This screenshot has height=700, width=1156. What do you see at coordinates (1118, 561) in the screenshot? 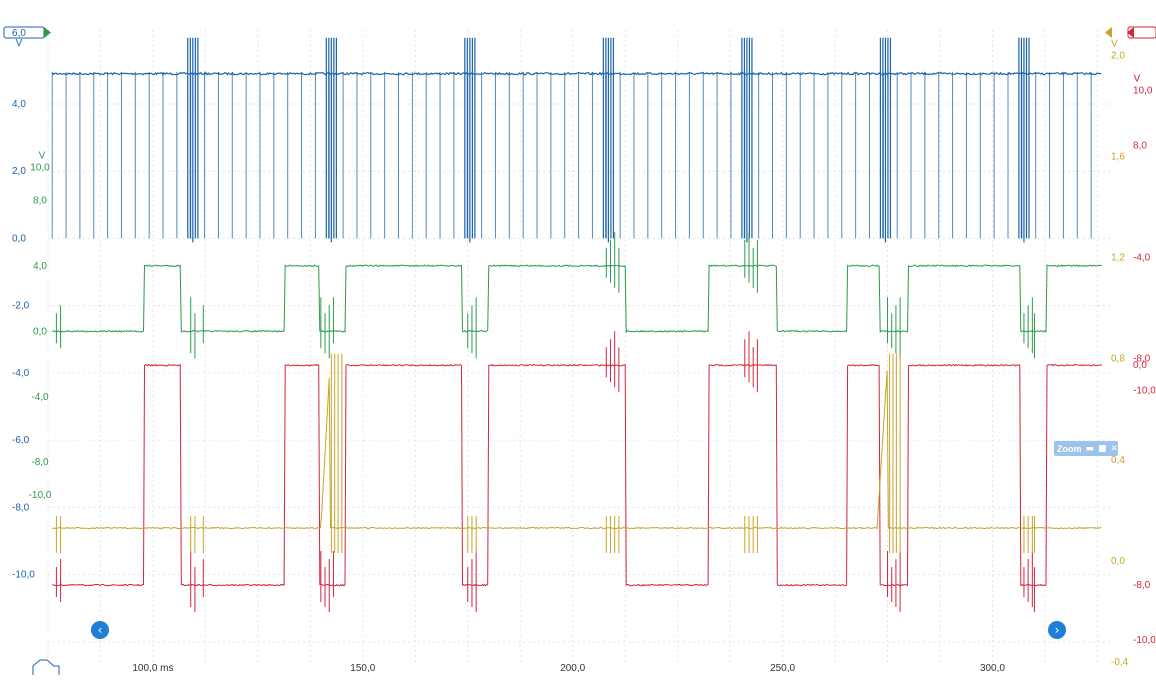
I see `y-tick-label-yellow: 0,0` at bounding box center [1118, 561].